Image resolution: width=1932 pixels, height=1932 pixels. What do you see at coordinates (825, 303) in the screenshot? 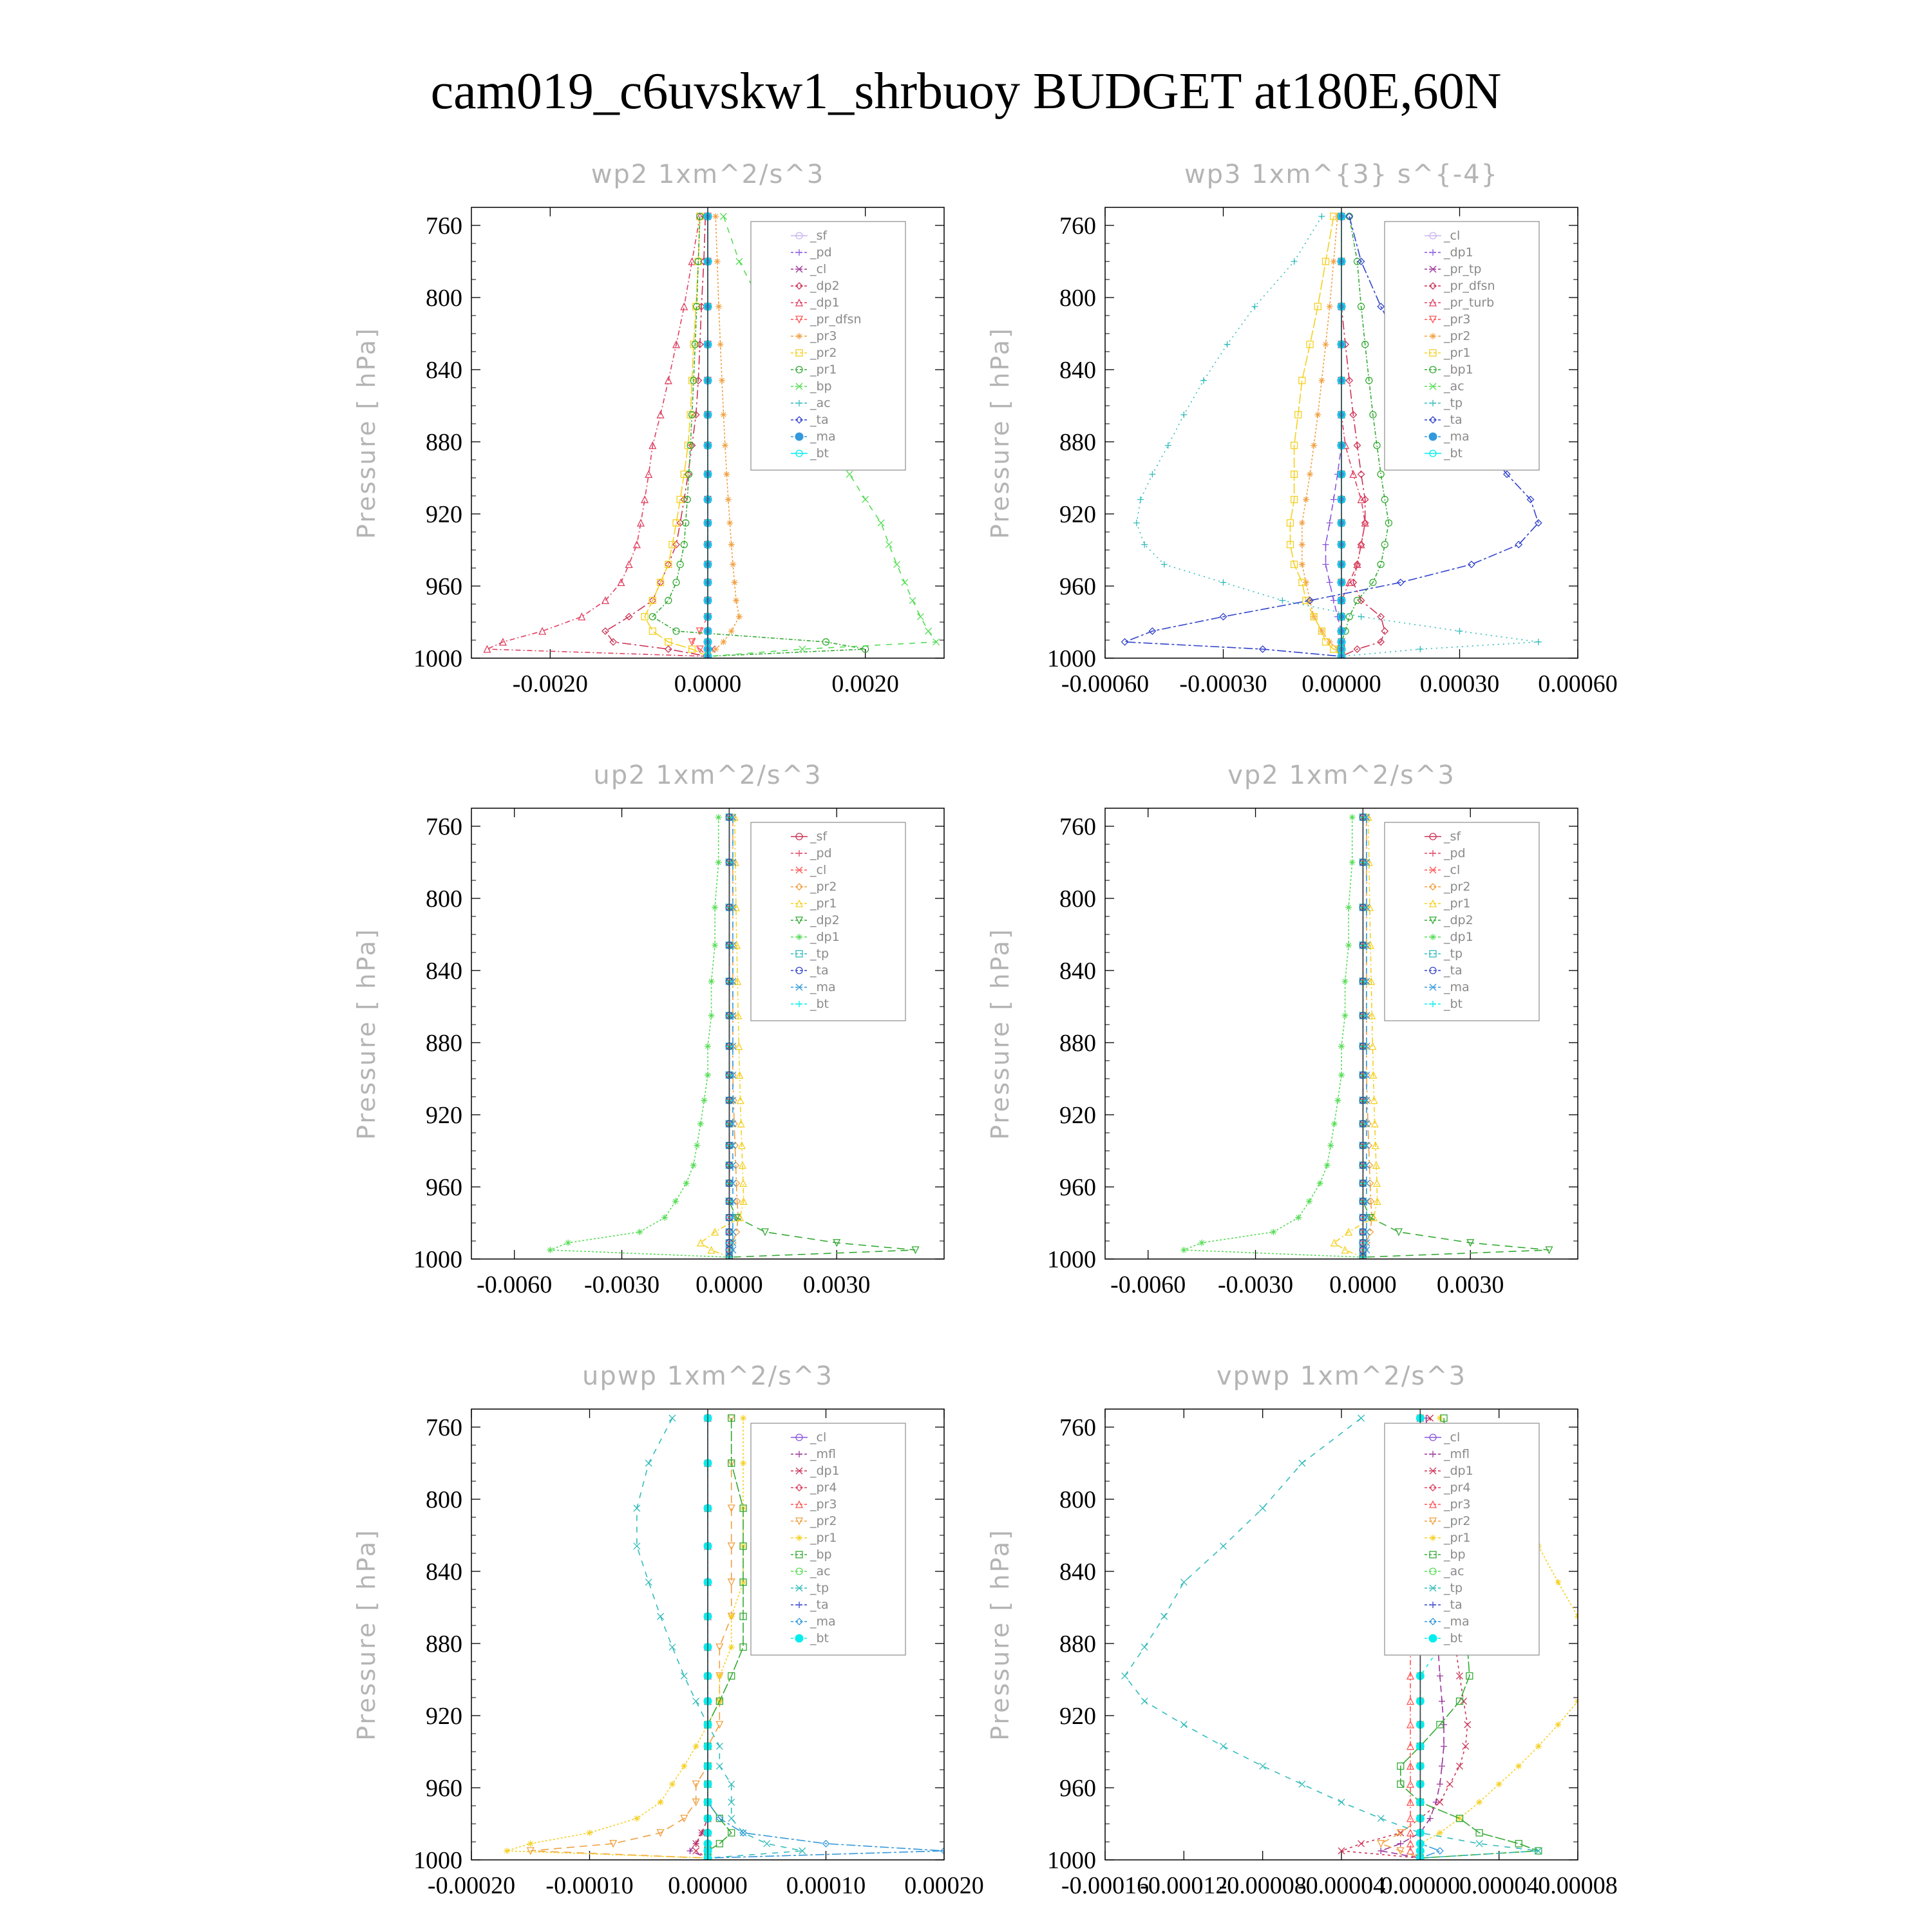
I see `legend-label: _dp1` at bounding box center [825, 303].